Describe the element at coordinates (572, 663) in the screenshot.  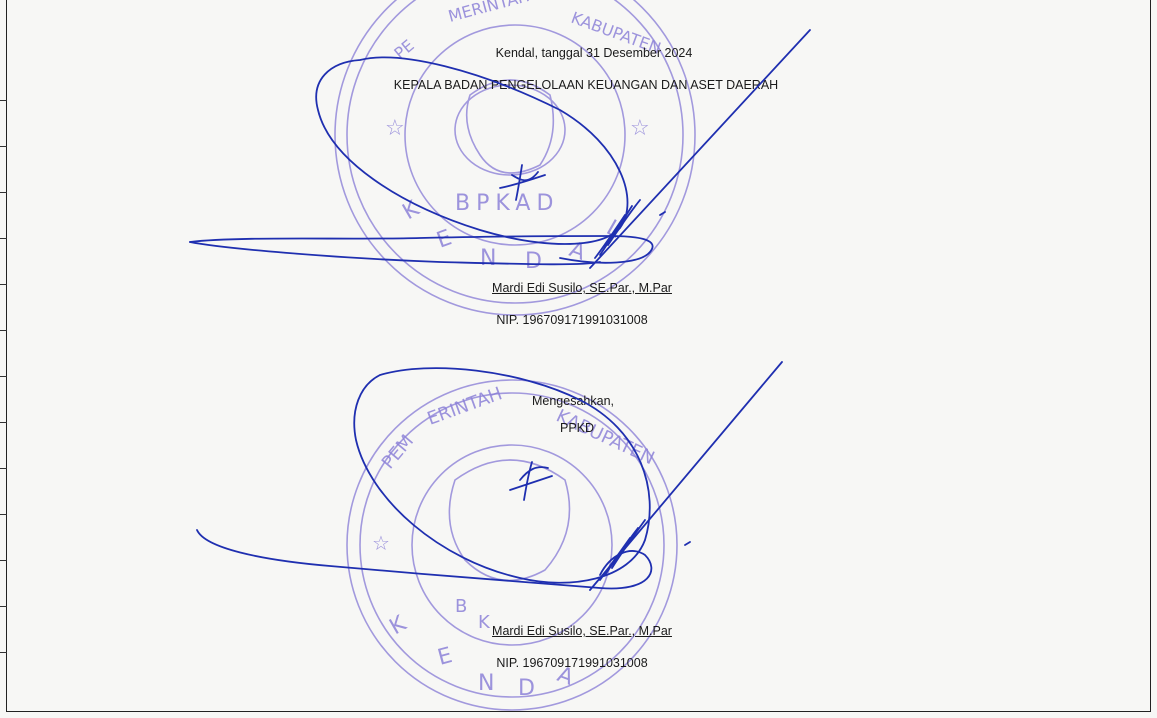
I see `signatory-nip-2: NIP. 196709171991031008` at that location.